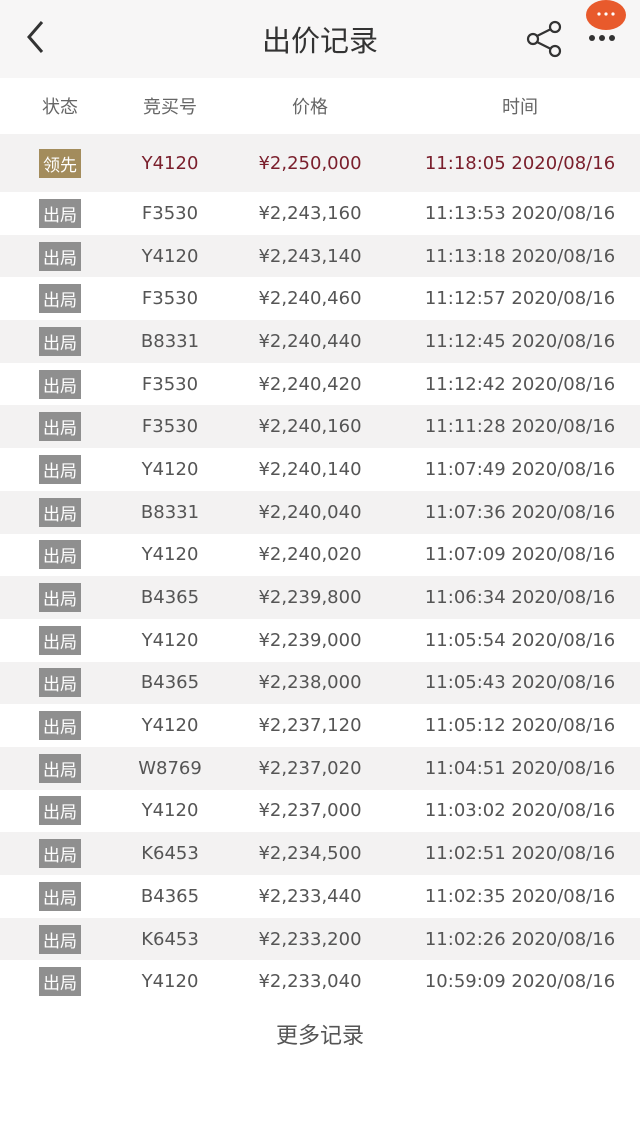  What do you see at coordinates (310, 726) in the screenshot?
I see `bid-price: ¥2,237,120` at bounding box center [310, 726].